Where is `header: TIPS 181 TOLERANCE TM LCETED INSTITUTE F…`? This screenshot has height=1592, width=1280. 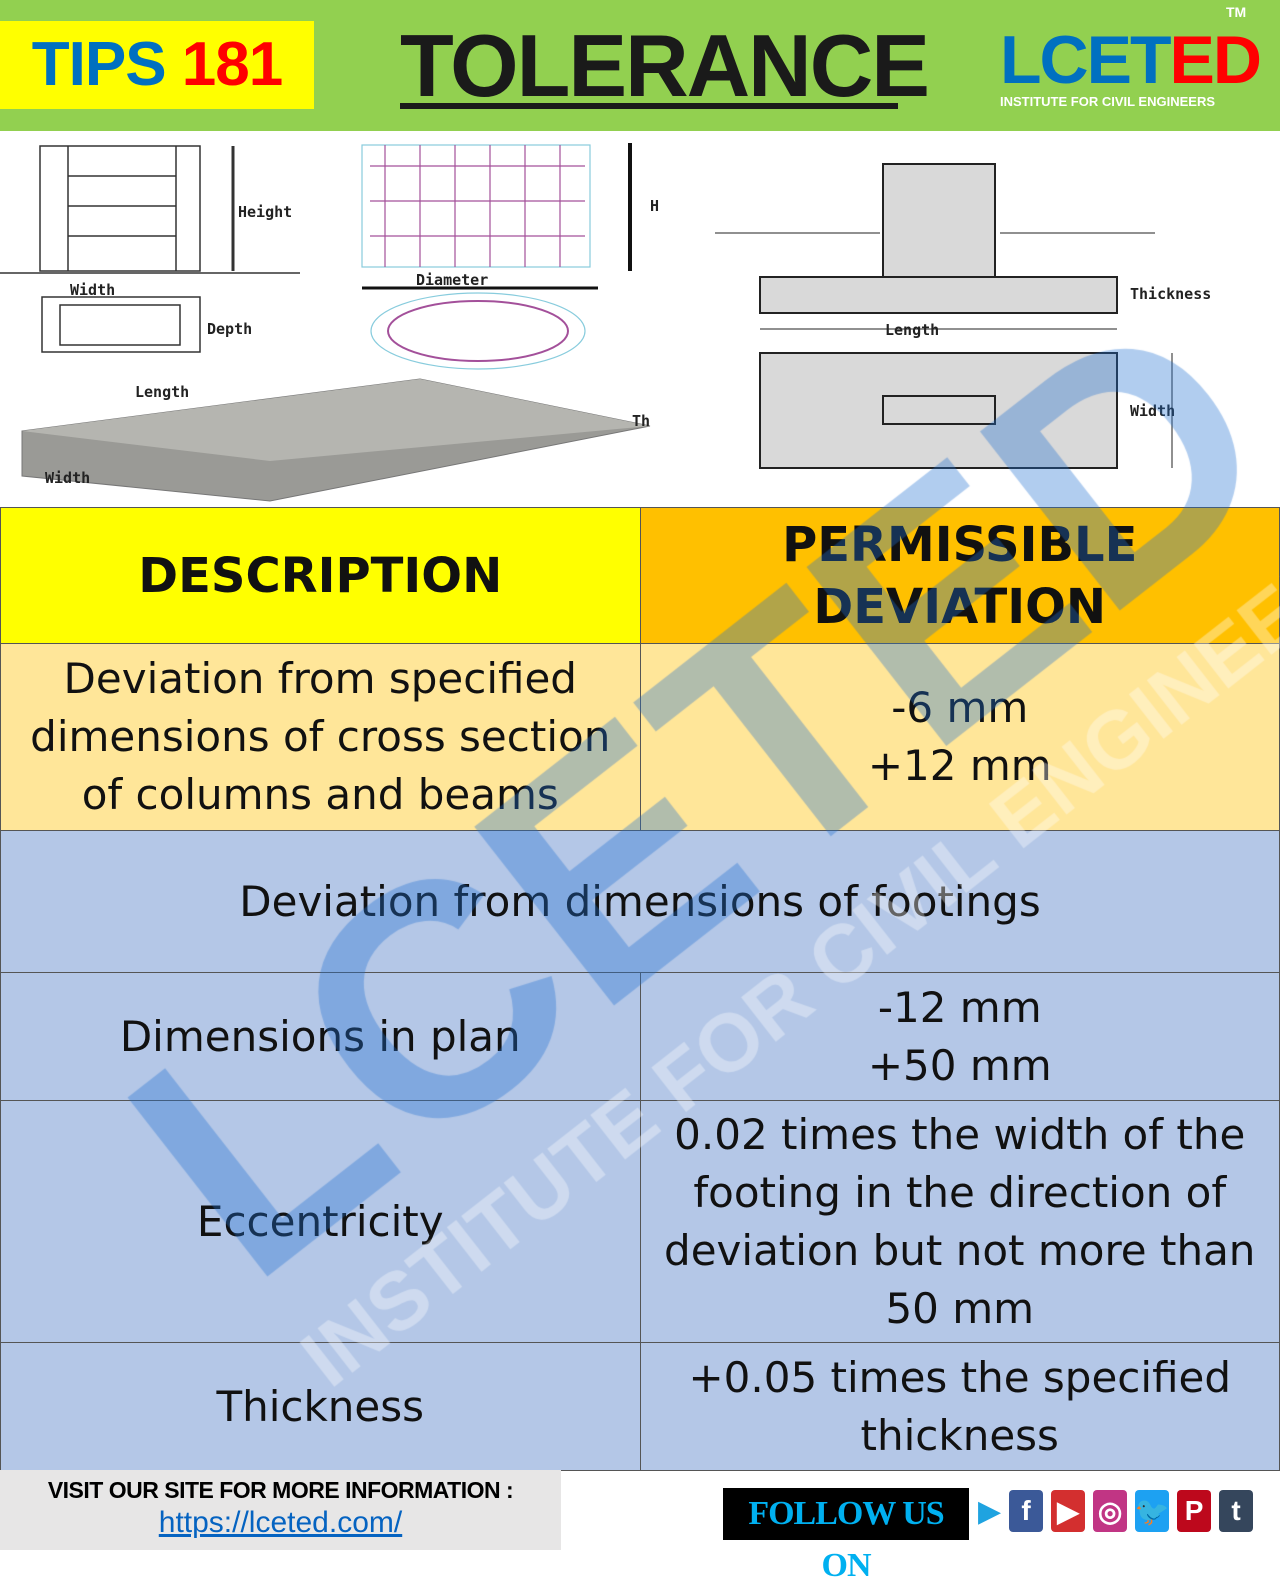 header: TIPS 181 TOLERANCE TM LCETED INSTITUTE F… is located at coordinates (640, 65).